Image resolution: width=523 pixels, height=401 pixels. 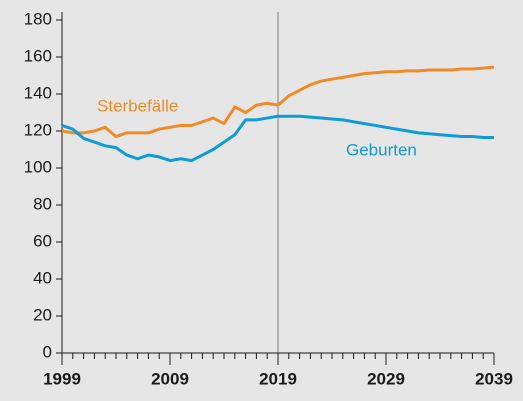 What do you see at coordinates (42, 277) in the screenshot?
I see `y-tick-label: 40` at bounding box center [42, 277].